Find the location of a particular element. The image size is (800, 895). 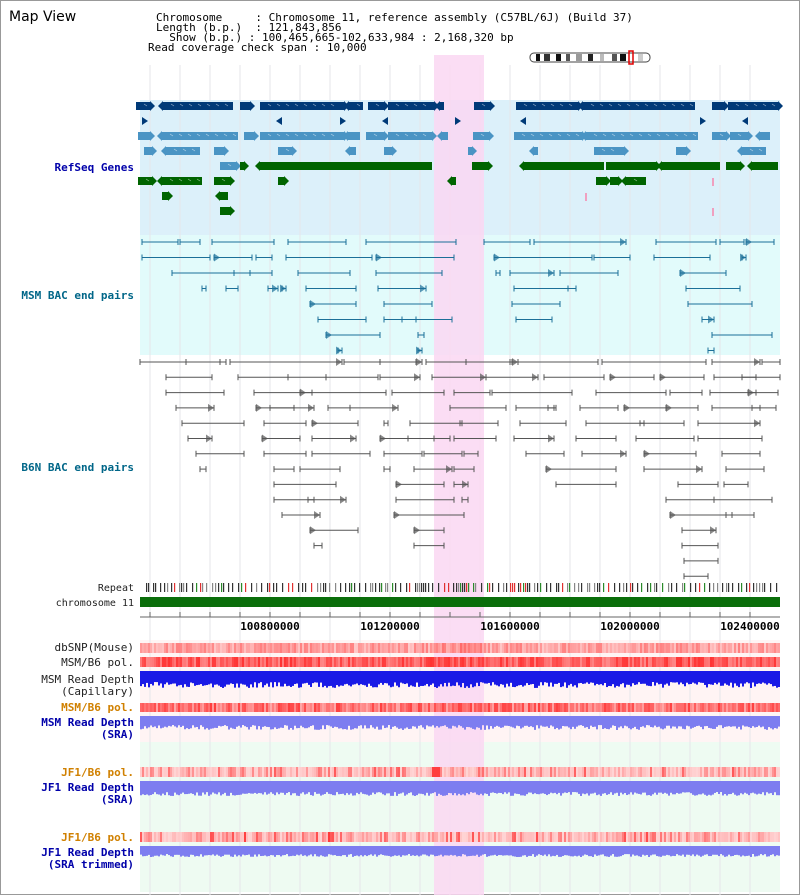

jf1-b6-pol-label-2: JF1/B6 pol. is located at coordinates (97, 837).